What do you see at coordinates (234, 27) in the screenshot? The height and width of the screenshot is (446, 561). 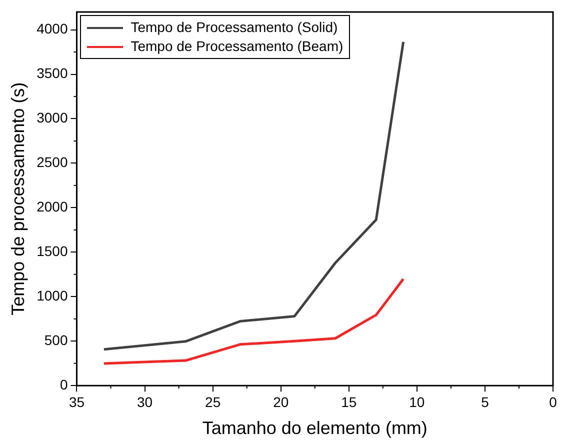 I see `legend-label: Tempo de Processamento (Solid)` at bounding box center [234, 27].